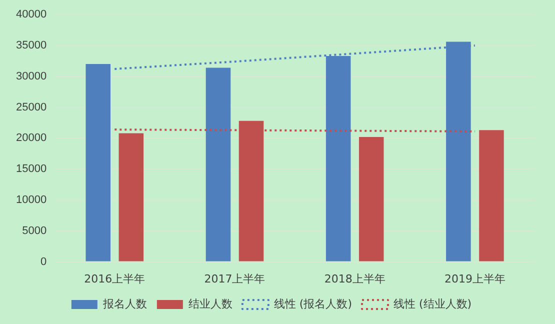 The image size is (555, 324). What do you see at coordinates (313, 303) in the screenshot?
I see `legend-label: 线性 (报名人数)` at bounding box center [313, 303].